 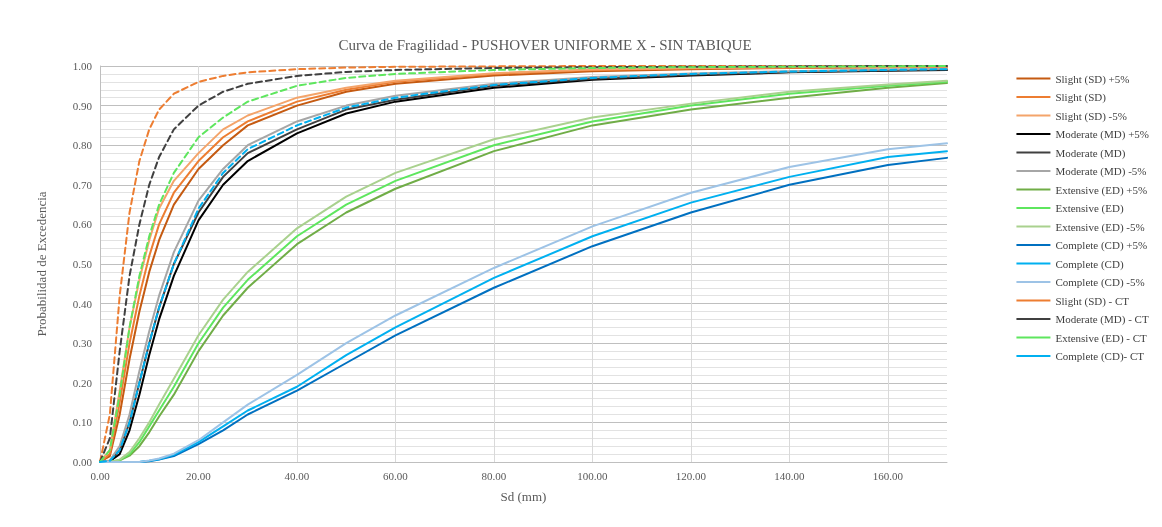 I want to click on y-tick-label: 0.30, so click(x=82, y=343).